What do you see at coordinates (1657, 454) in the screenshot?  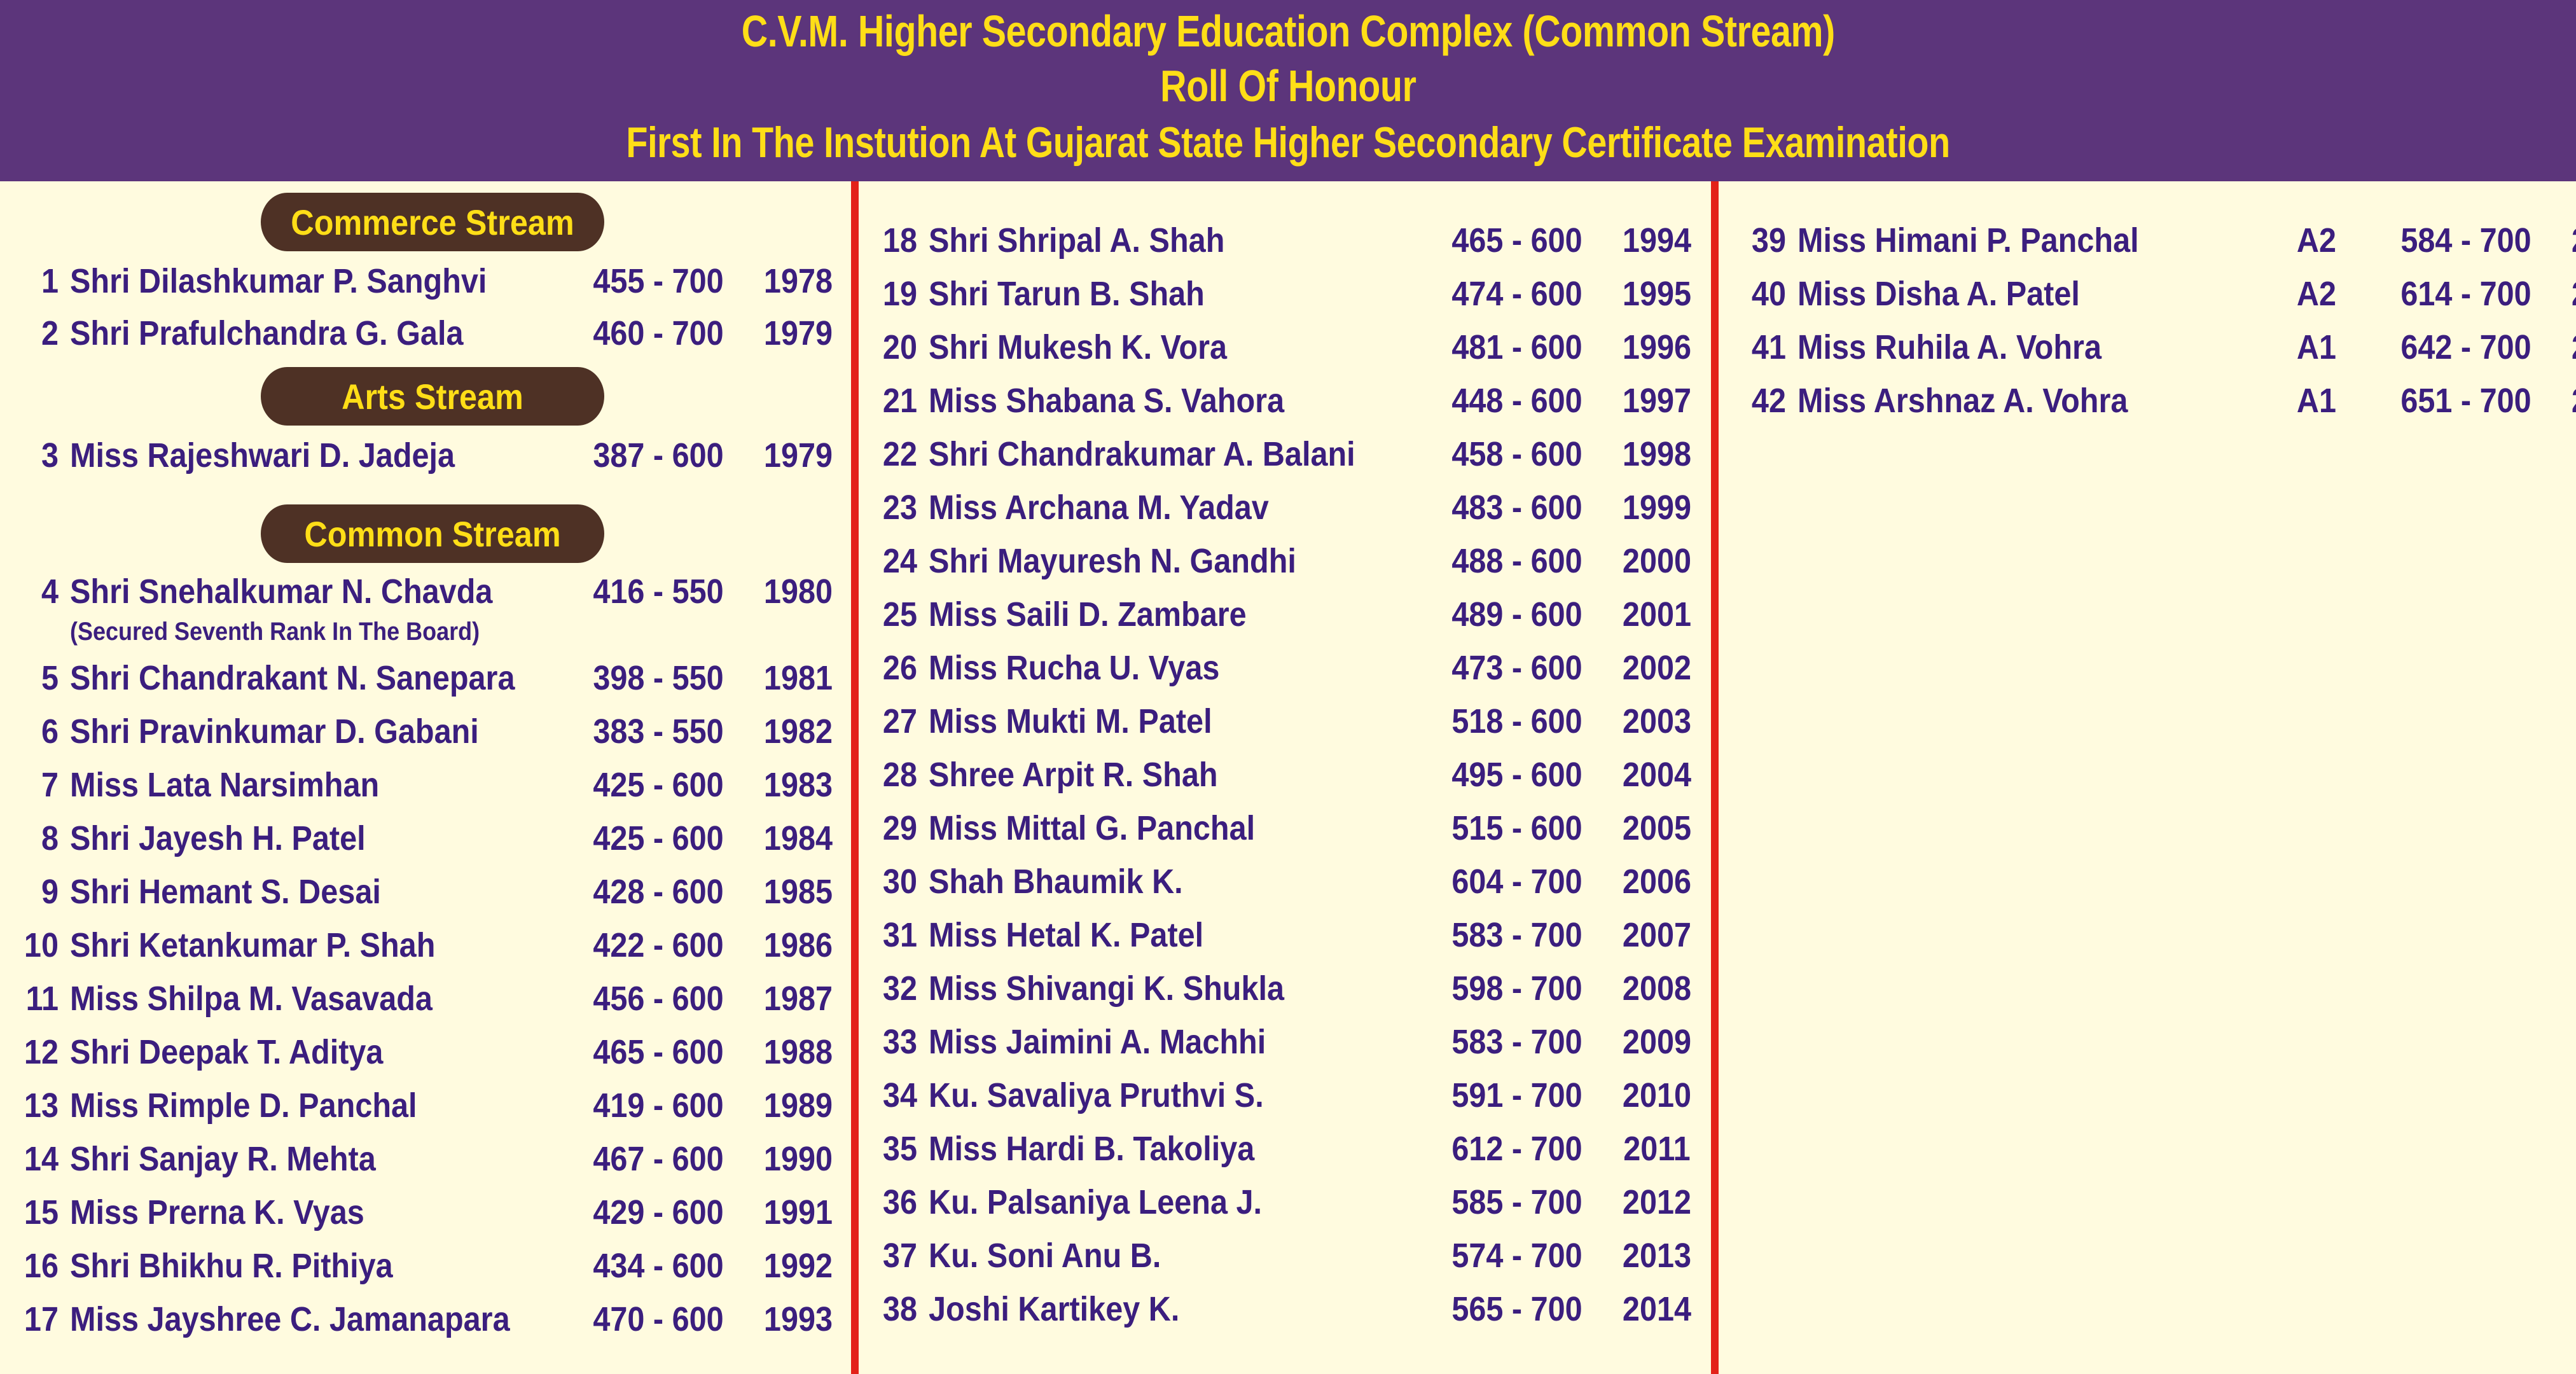 I see `row-year: 1998` at bounding box center [1657, 454].